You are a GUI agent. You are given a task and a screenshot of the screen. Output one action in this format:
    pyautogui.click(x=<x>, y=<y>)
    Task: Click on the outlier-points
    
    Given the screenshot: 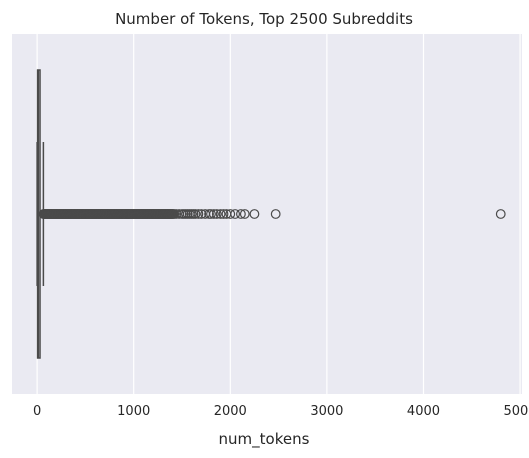 What is the action you would take?
    pyautogui.click(x=272, y=214)
    